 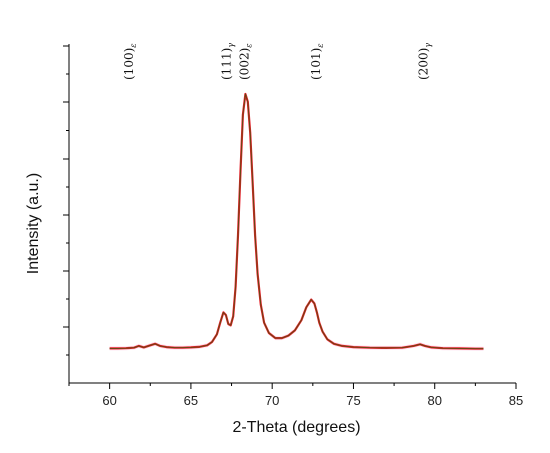 I want to click on x-axis-title: 2-Theta (degrees), so click(x=296, y=427).